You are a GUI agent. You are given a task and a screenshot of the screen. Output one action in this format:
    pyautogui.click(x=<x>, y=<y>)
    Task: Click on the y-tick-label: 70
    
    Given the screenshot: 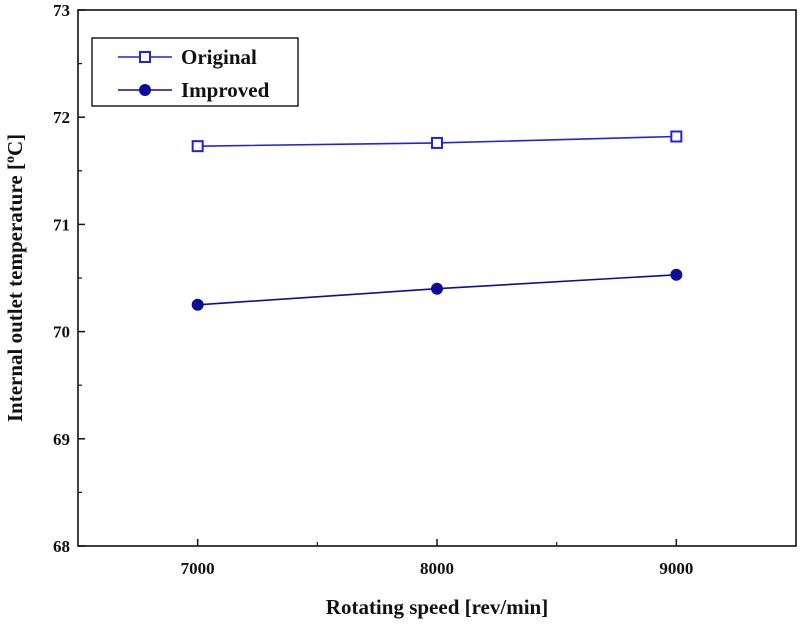 What is the action you would take?
    pyautogui.click(x=61, y=332)
    